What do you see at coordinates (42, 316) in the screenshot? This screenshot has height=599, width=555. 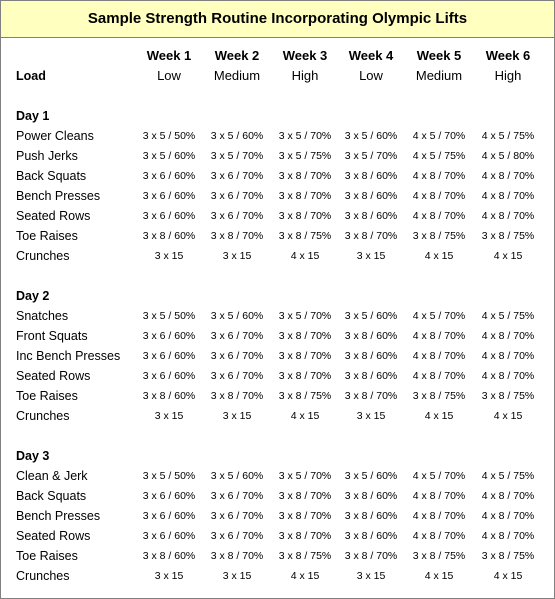 I see `exercise: Snatches` at bounding box center [42, 316].